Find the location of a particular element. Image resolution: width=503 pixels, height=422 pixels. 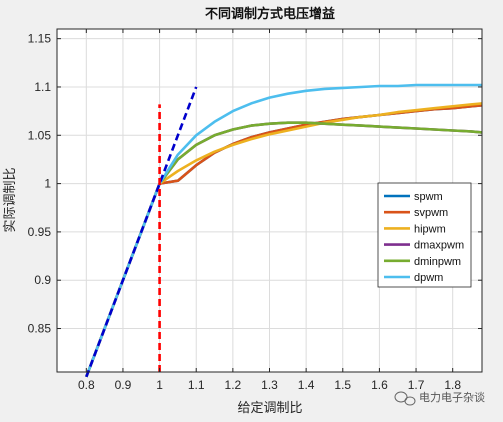

legend: spwm svpwm hipwm dmaxpwm dminpwm dpwm is located at coordinates (424, 235).